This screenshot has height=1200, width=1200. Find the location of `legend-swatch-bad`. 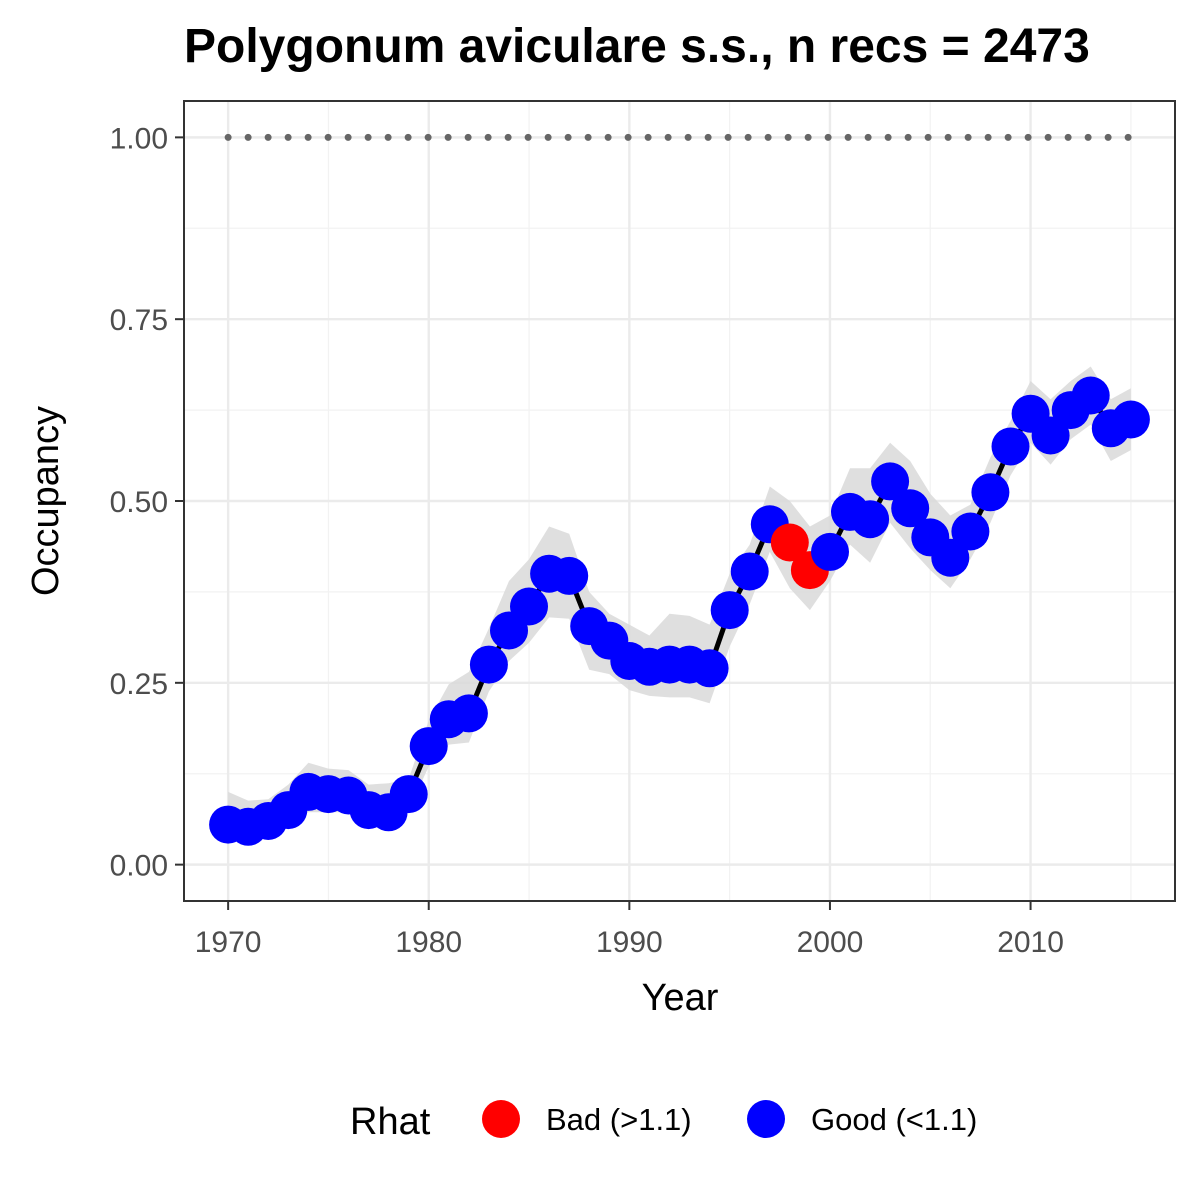

legend-swatch-bad is located at coordinates (501, 1119).